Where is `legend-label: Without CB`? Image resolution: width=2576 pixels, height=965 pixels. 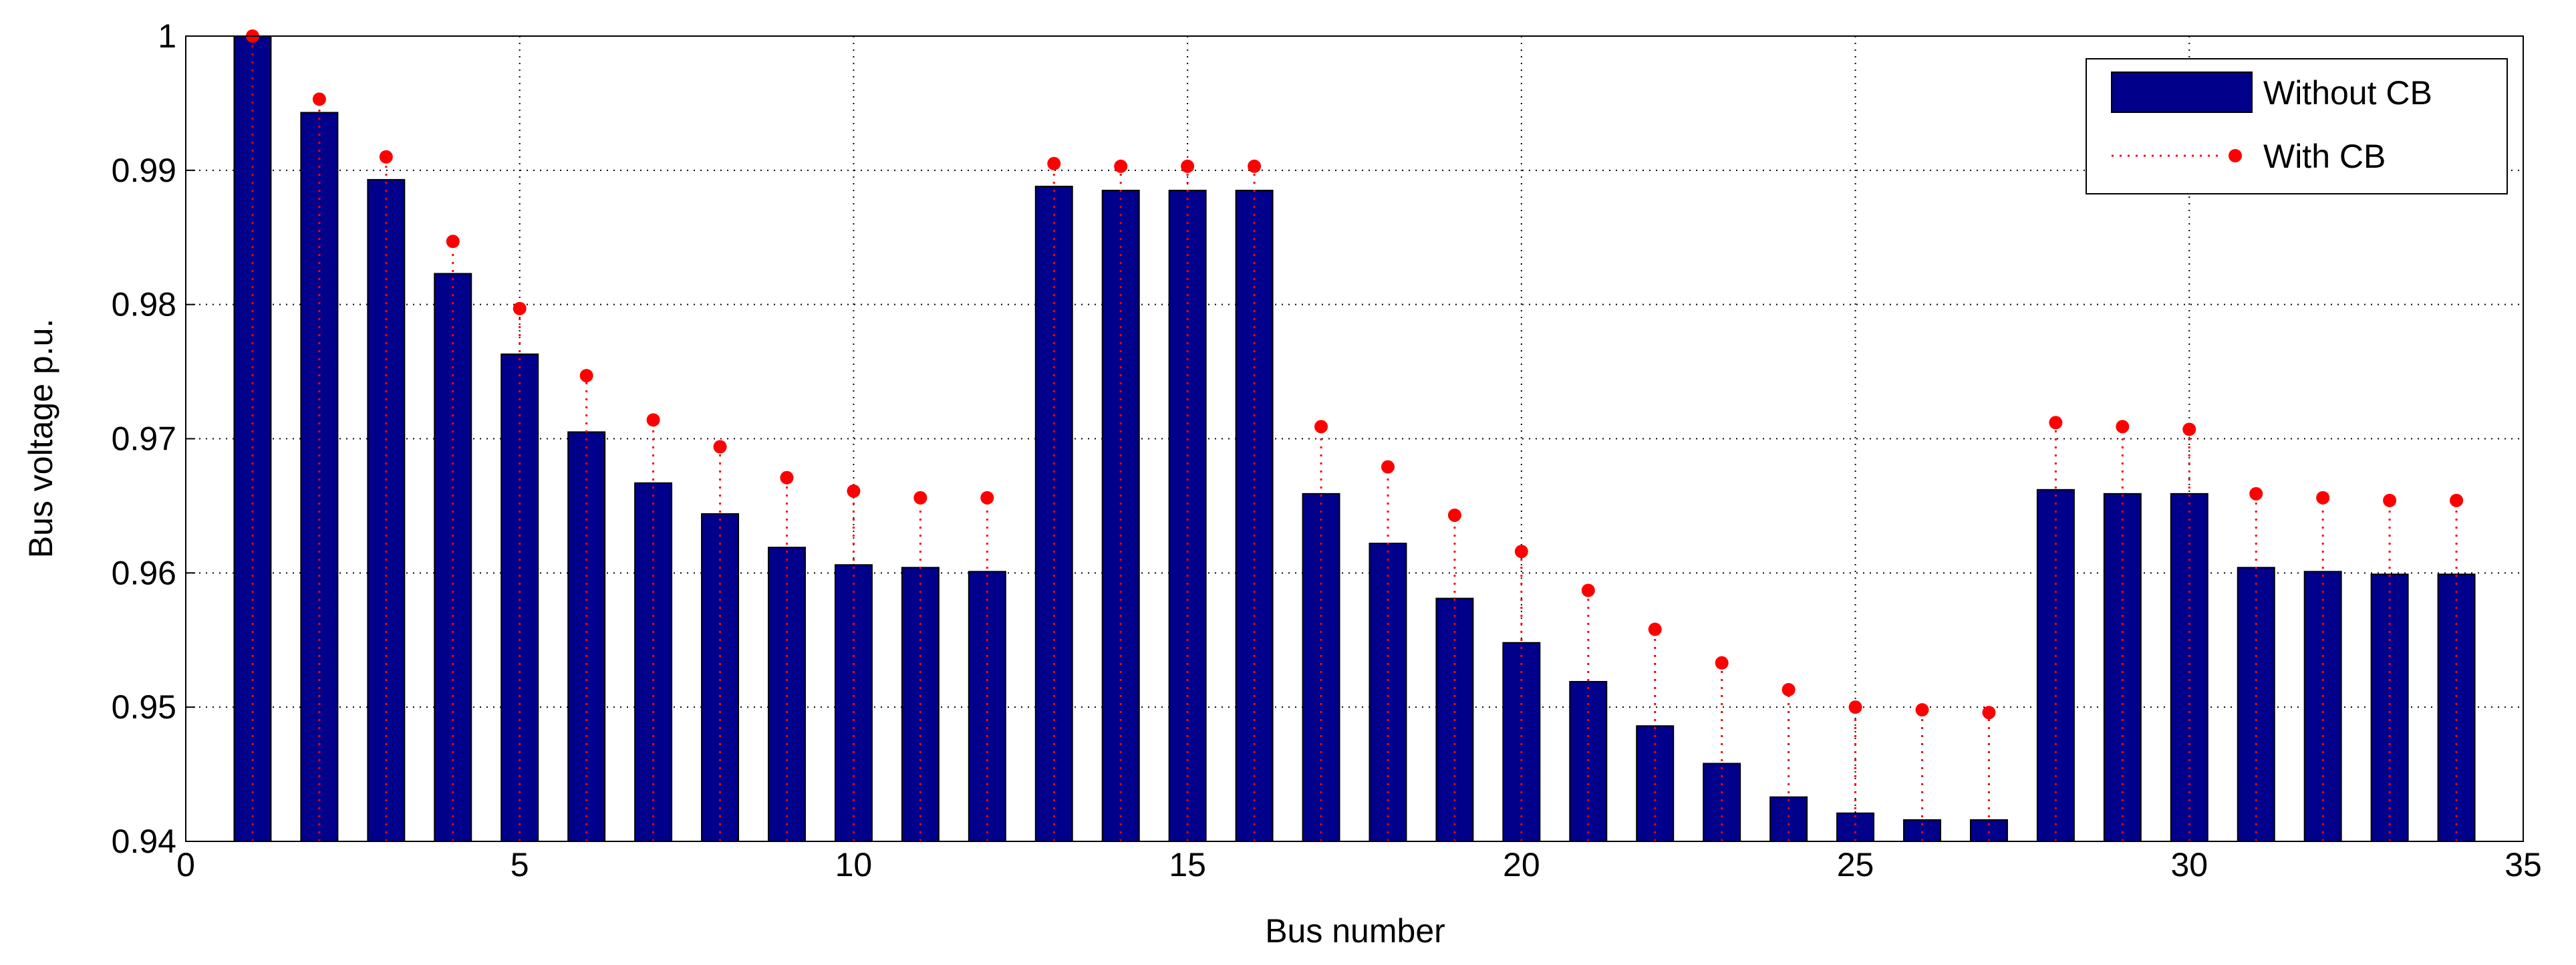
legend-label: Without CB is located at coordinates (2347, 93).